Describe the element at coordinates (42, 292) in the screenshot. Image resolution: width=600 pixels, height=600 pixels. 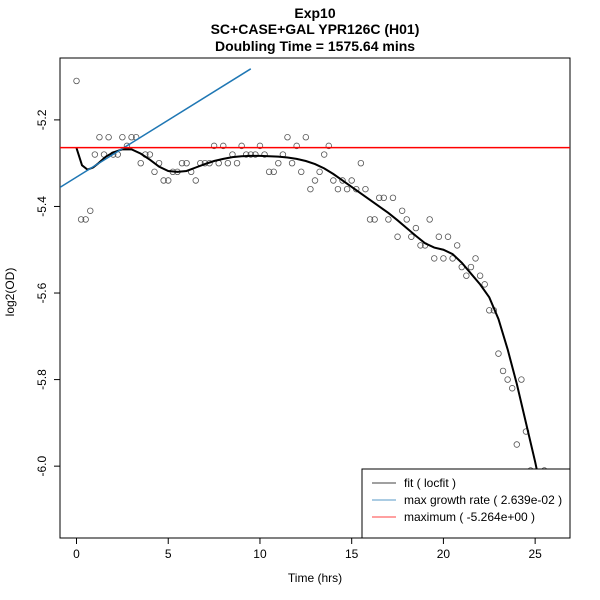
I see `y-tick-label: -5.6` at that location.